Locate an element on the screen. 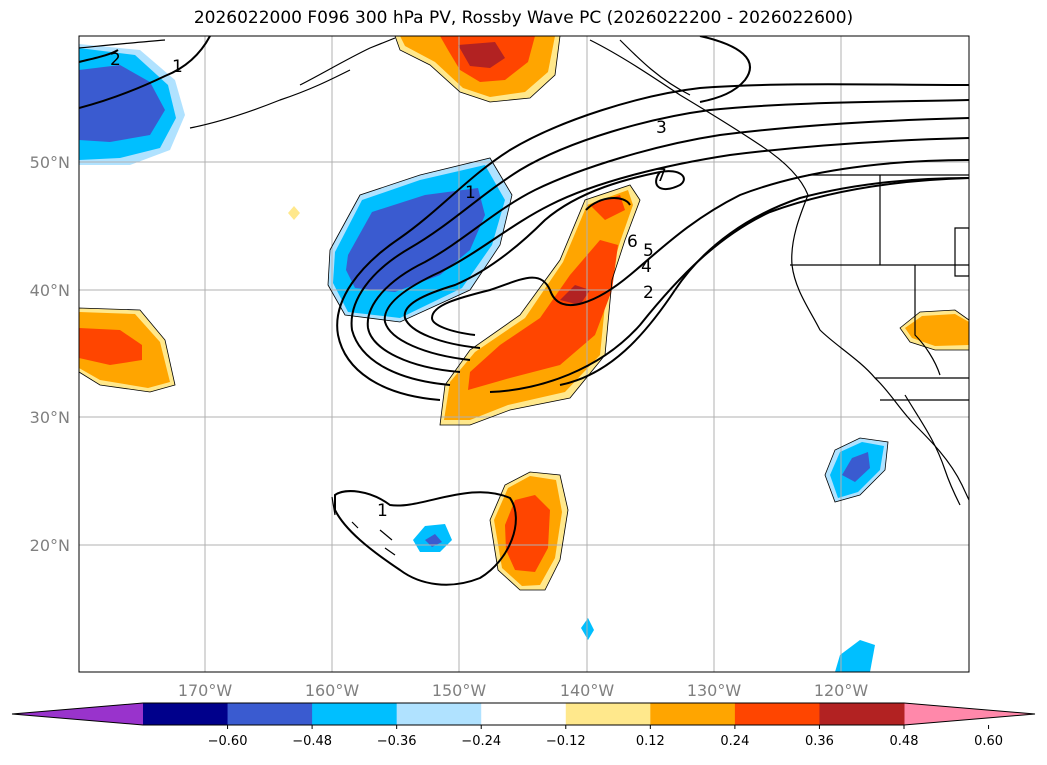 This screenshot has height=765, width=1047. lon-label-140w: 140°W is located at coordinates (587, 690).